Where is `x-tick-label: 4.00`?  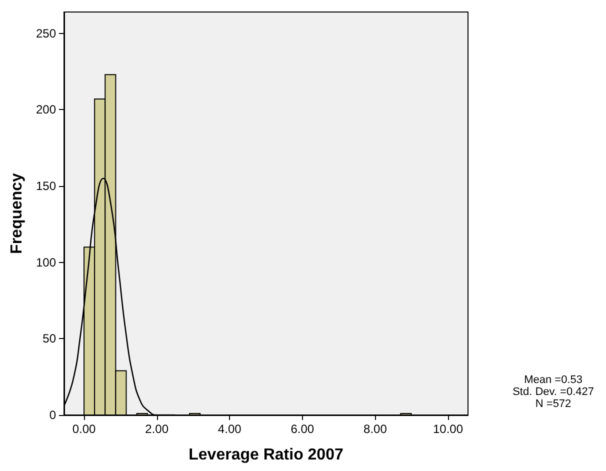 x-tick-label: 4.00 is located at coordinates (230, 429).